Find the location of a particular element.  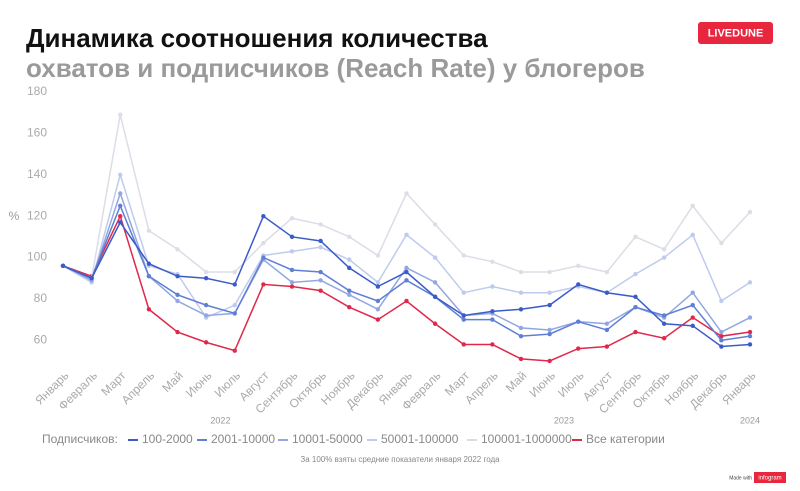

credit-badge is located at coordinates (770, 477).